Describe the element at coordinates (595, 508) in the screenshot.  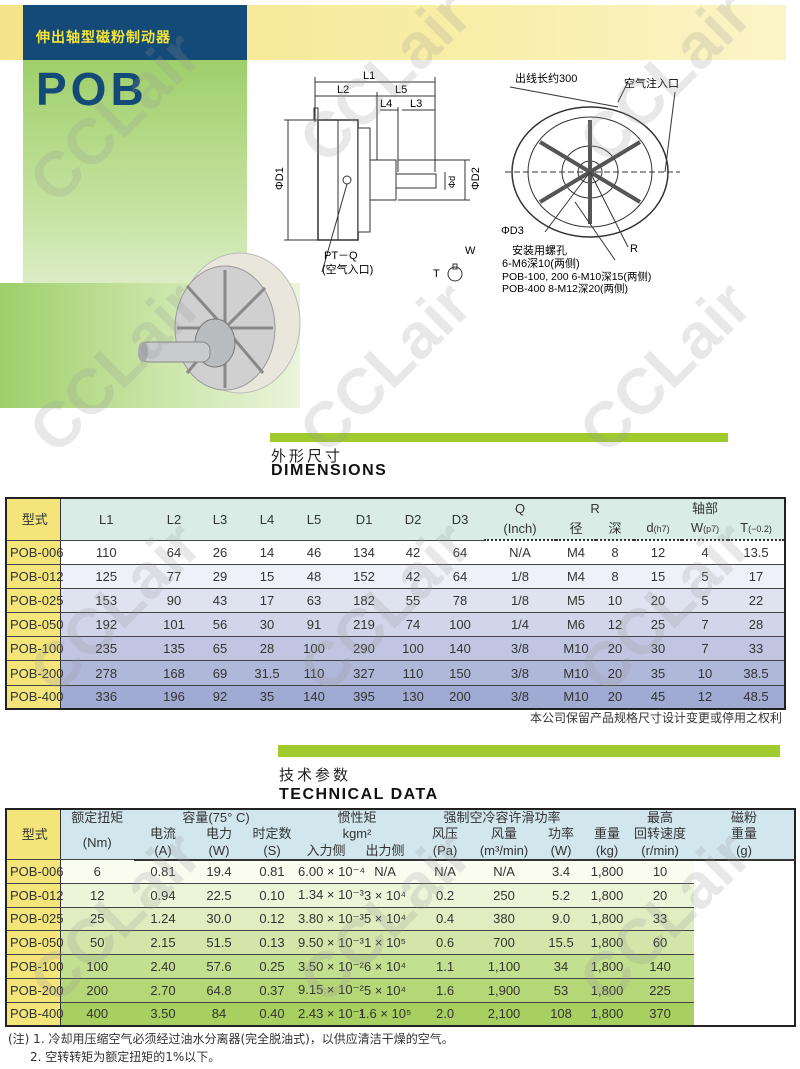
I see `col-R: R` at that location.